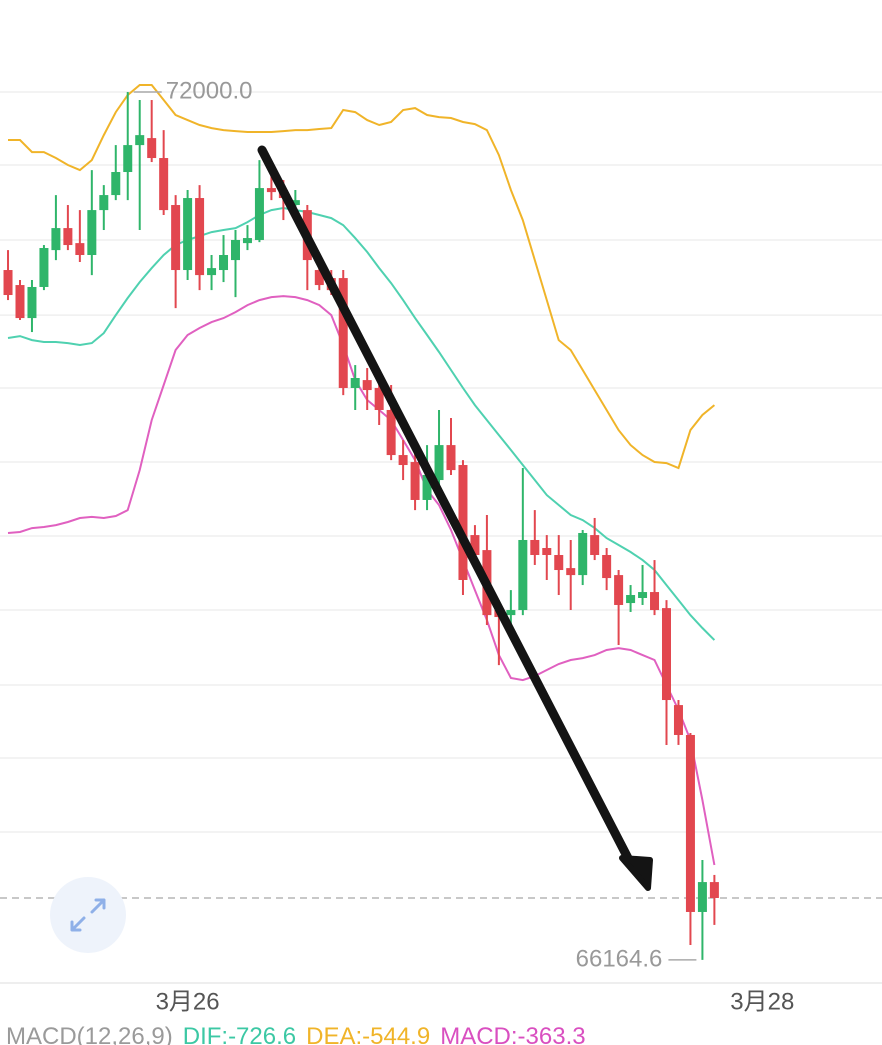 Image resolution: width=882 pixels, height=1045 pixels. Describe the element at coordinates (636, 873) in the screenshot. I see `arrow-head` at that location.